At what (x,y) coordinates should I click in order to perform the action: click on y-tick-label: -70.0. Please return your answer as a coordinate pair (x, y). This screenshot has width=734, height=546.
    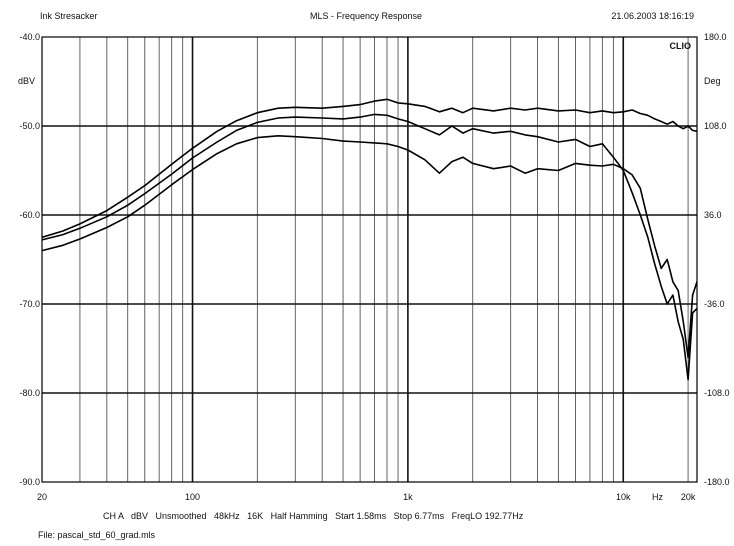
    Looking at the image, I should click on (29, 304).